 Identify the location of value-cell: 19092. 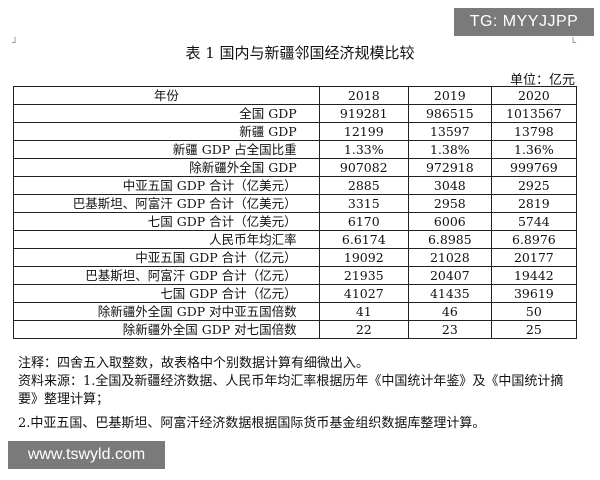
(363, 257).